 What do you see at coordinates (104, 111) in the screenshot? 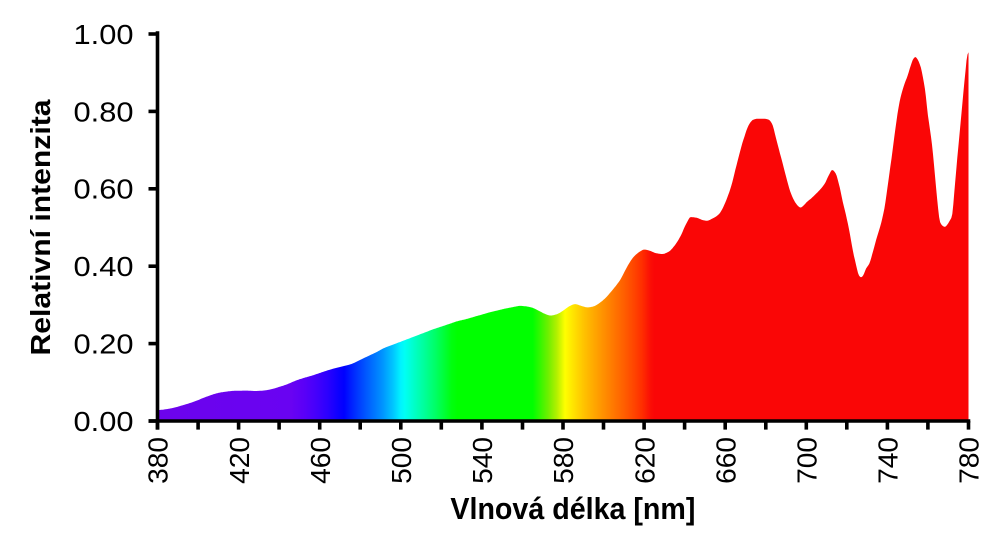
I see `svg-text: 0.80` at bounding box center [104, 111].